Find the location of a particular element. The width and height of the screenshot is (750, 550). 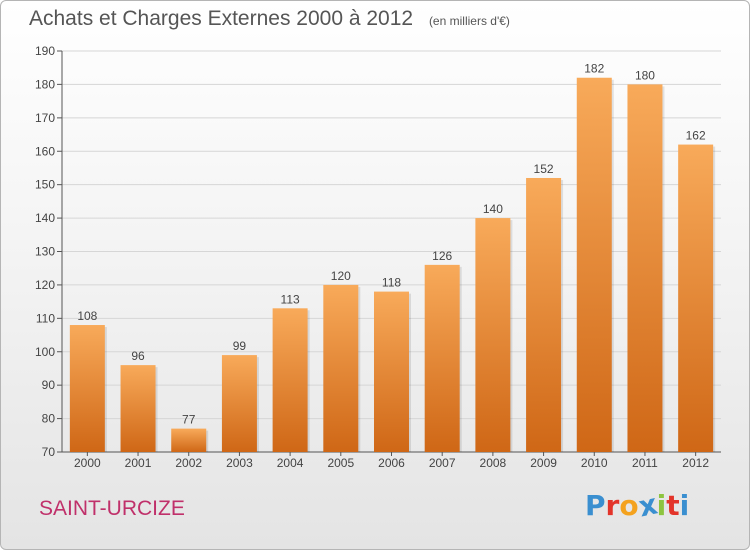

y-tick-label: 70 is located at coordinates (49, 452).